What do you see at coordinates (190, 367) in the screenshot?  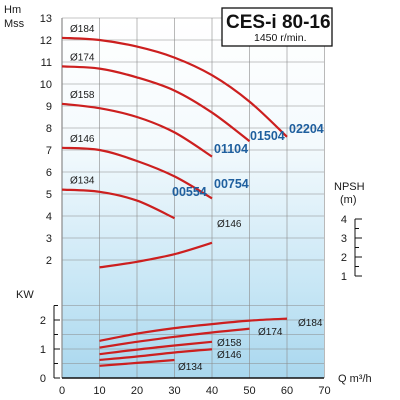 I see `power-curve-label: Ø134` at bounding box center [190, 367].